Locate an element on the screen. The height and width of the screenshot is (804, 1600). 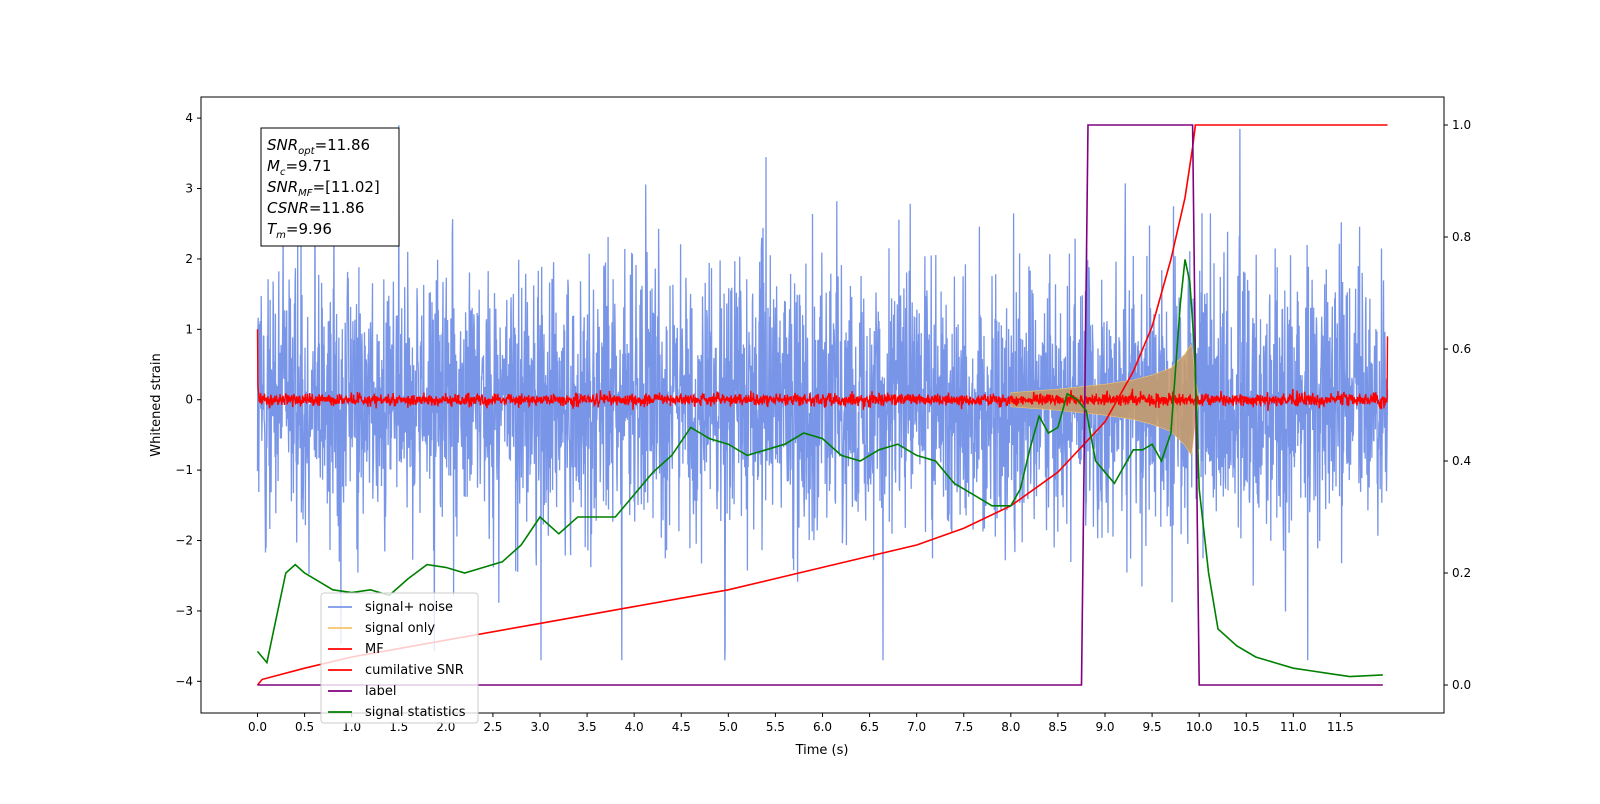
x-tick-label: 11.0 is located at coordinates (1293, 727).